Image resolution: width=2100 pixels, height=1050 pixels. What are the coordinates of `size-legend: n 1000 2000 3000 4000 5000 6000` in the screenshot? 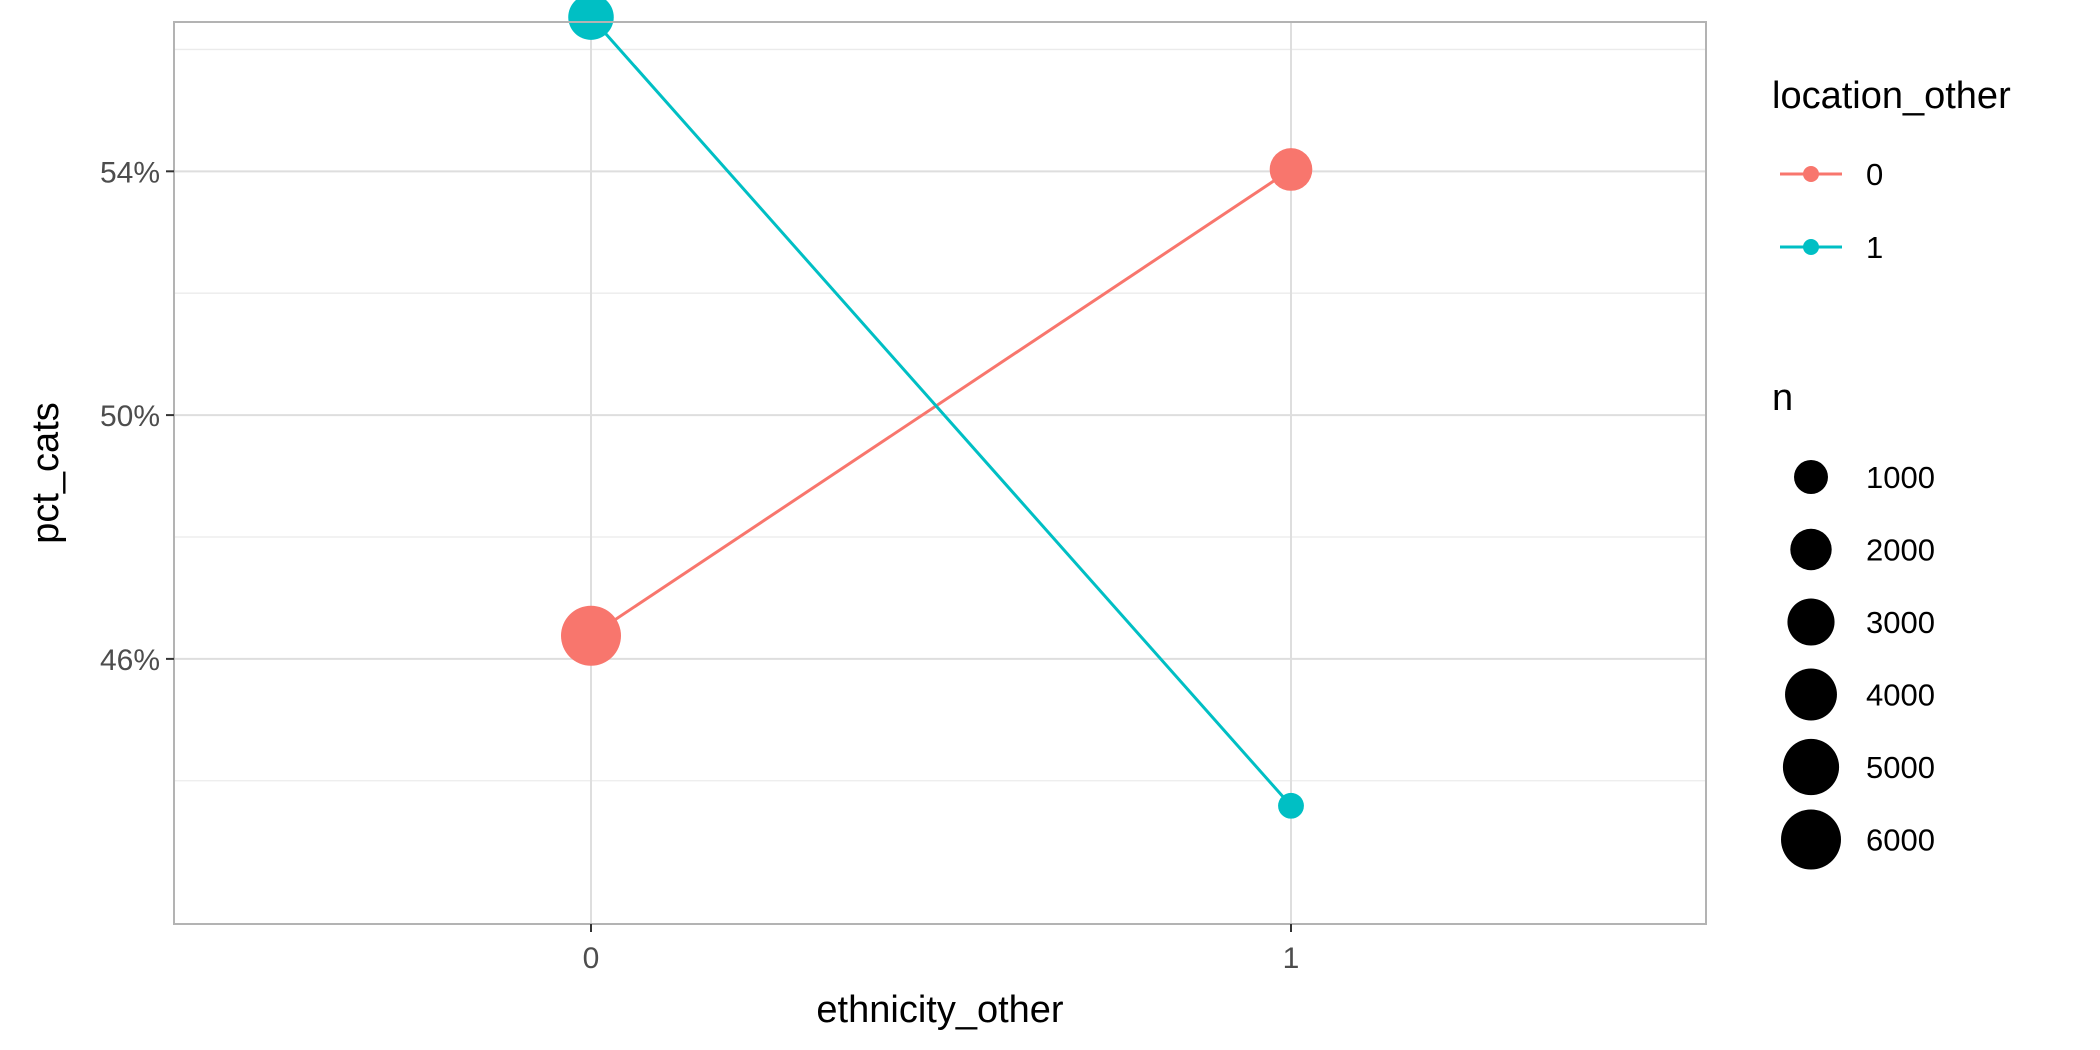 It's located at (1853, 623).